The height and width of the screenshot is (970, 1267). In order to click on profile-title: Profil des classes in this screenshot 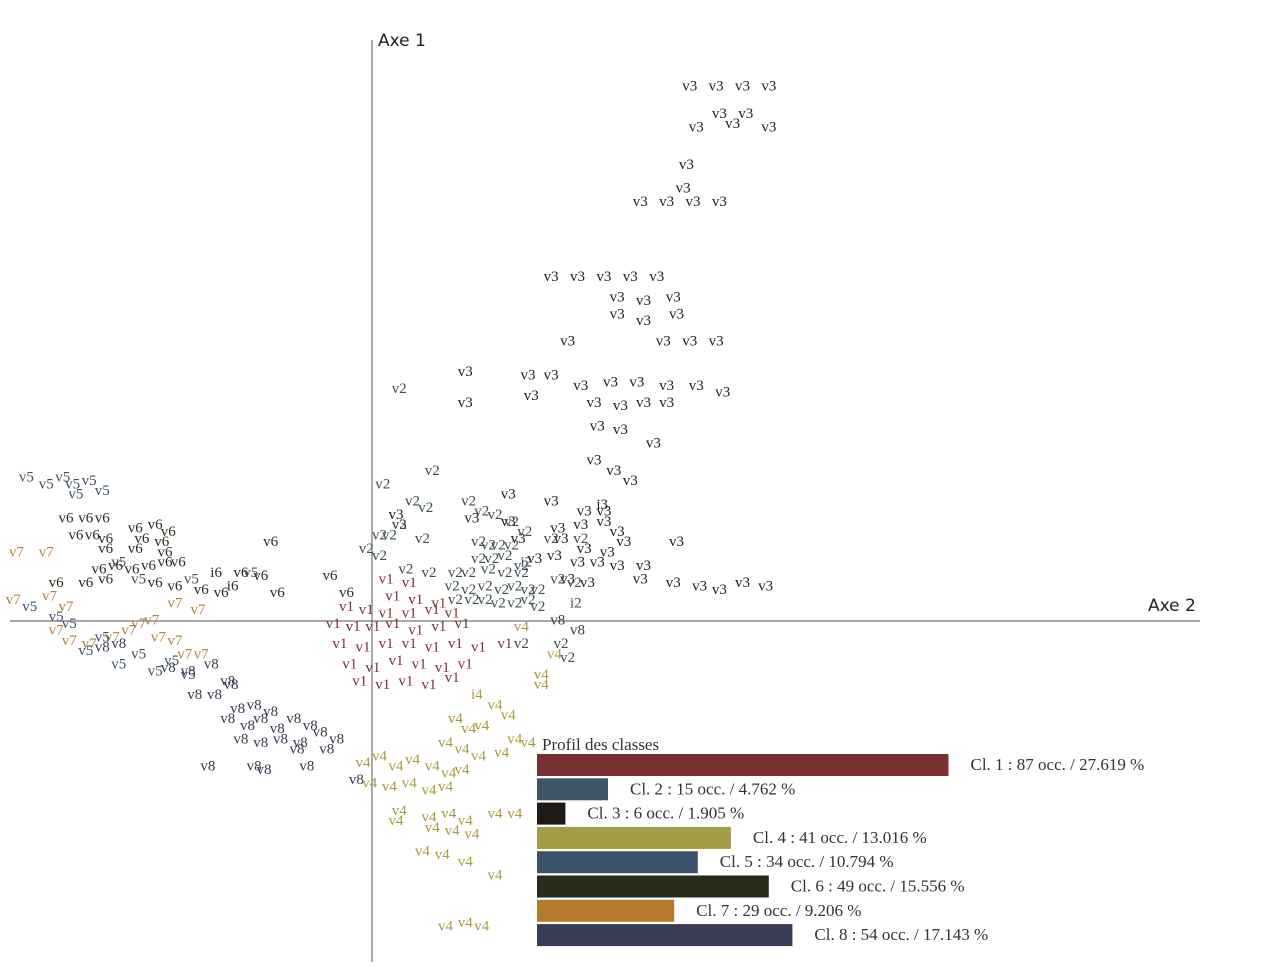, I will do `click(600, 744)`.